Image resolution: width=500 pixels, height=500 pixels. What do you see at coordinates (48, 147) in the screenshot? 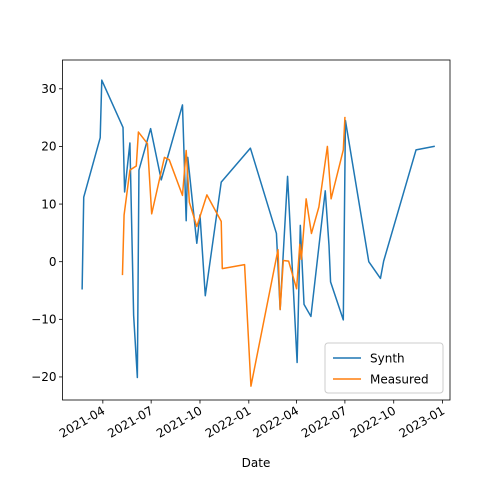
I see `y-tick-label: 20` at bounding box center [48, 147].